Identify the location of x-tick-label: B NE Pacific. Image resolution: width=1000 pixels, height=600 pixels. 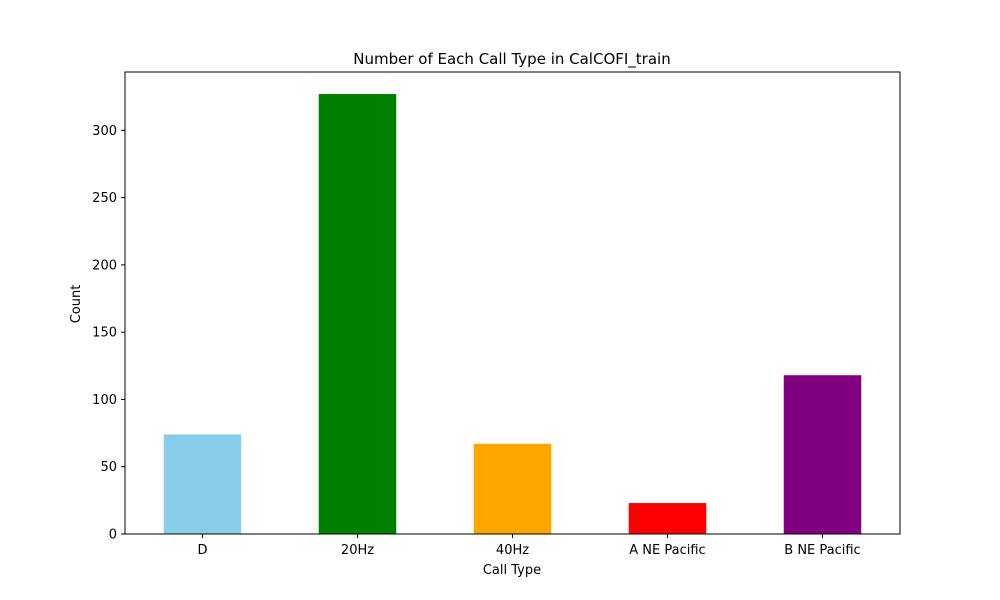
(822, 550).